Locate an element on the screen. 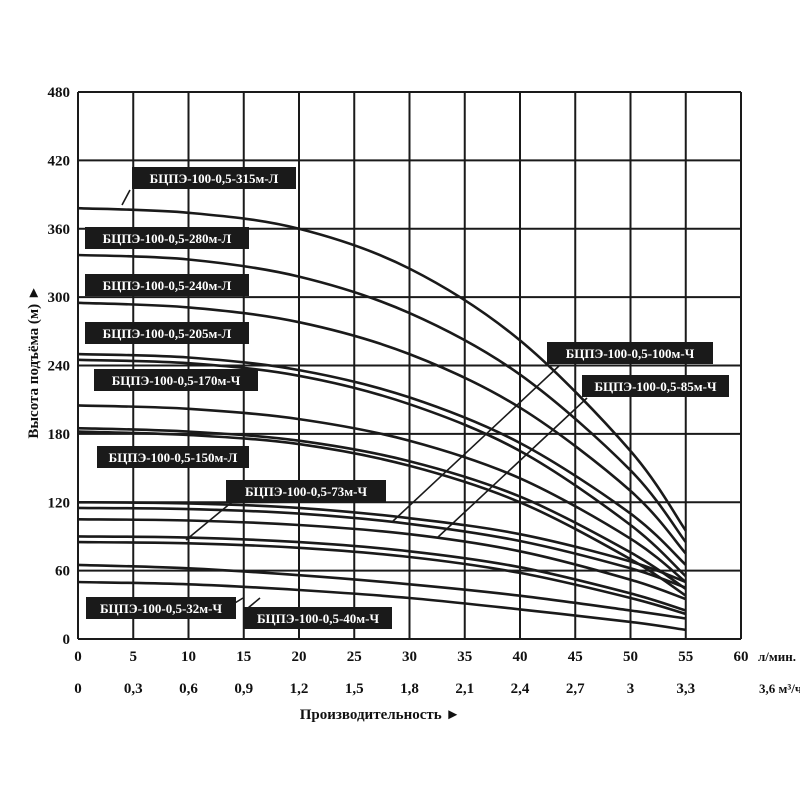 Image resolution: width=800 pixels, height=800 pixels. x-tick-label-secondary: 0,9 is located at coordinates (243, 689).